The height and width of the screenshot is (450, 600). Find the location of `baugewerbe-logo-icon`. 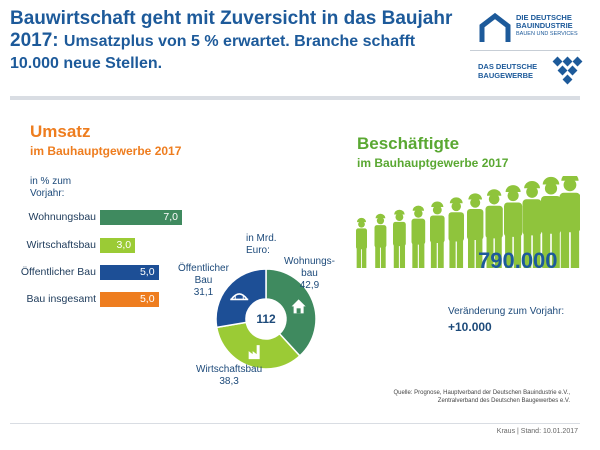

baugewerbe-logo-icon is located at coordinates (567, 70).